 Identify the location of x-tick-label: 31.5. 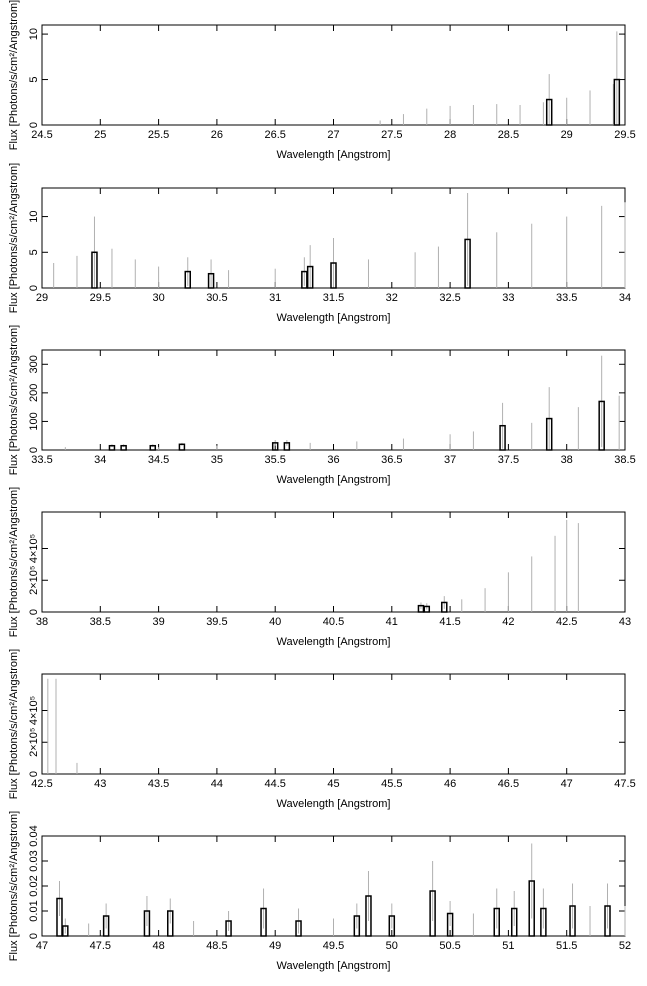
(333, 298).